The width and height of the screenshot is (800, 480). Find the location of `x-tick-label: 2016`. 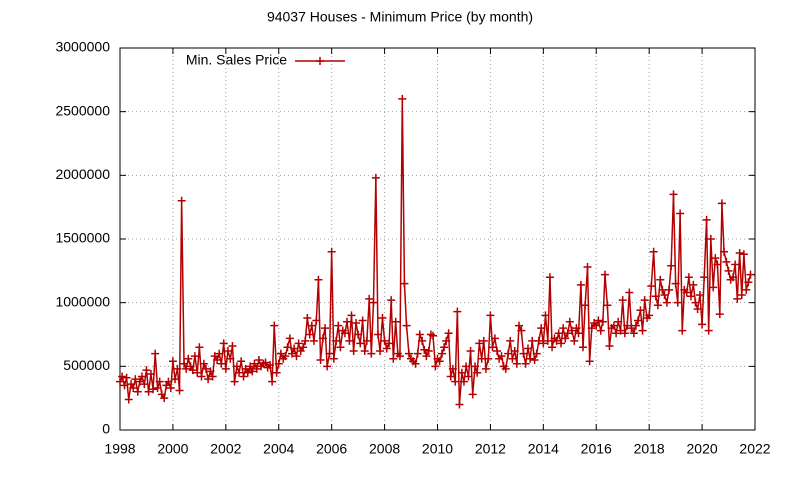

x-tick-label: 2016 is located at coordinates (596, 449).